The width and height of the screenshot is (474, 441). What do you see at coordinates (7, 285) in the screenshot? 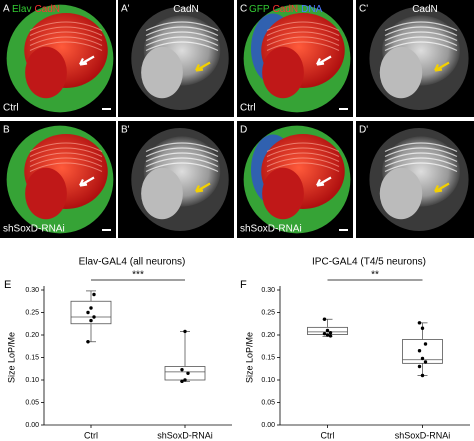
I see `panel-letter: E` at bounding box center [7, 285].